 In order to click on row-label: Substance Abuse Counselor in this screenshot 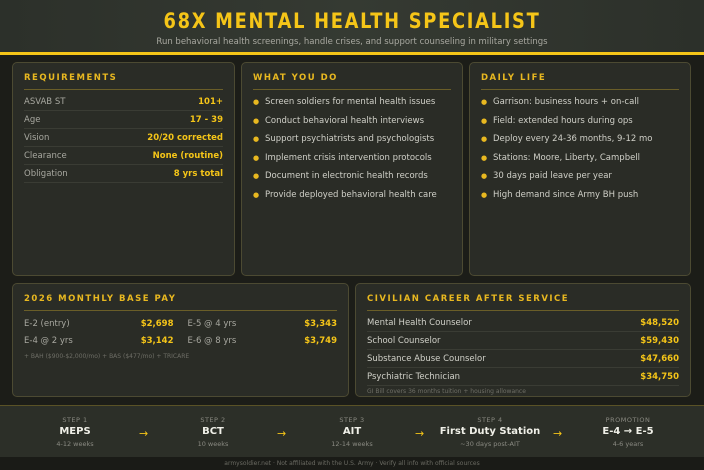, I will do `click(426, 358)`.